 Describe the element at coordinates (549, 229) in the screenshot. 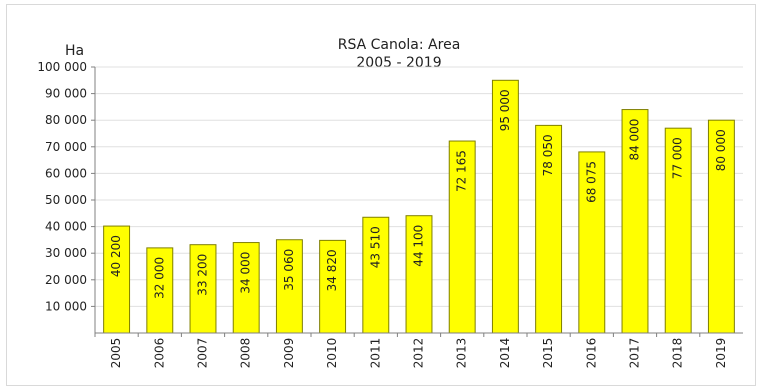

I see `bar-2015` at that location.